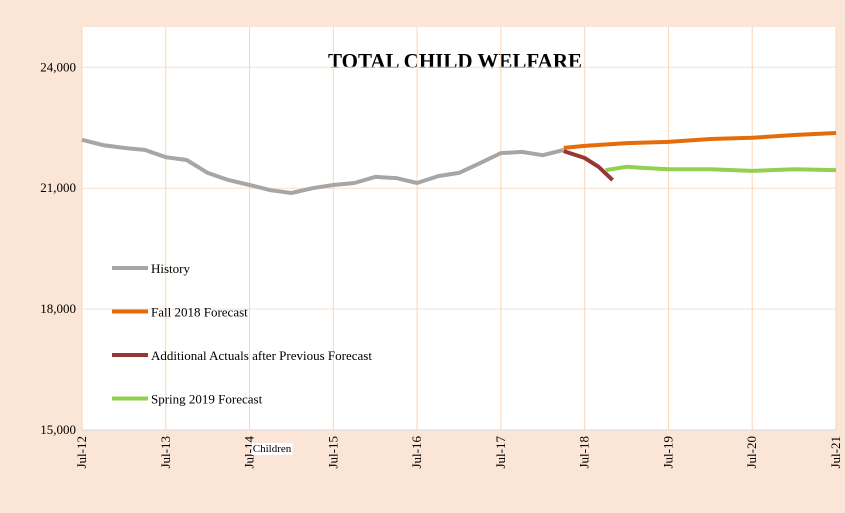 The image size is (845, 513). Describe the element at coordinates (667, 452) in the screenshot. I see `x-tick-label: Jul-19` at that location.